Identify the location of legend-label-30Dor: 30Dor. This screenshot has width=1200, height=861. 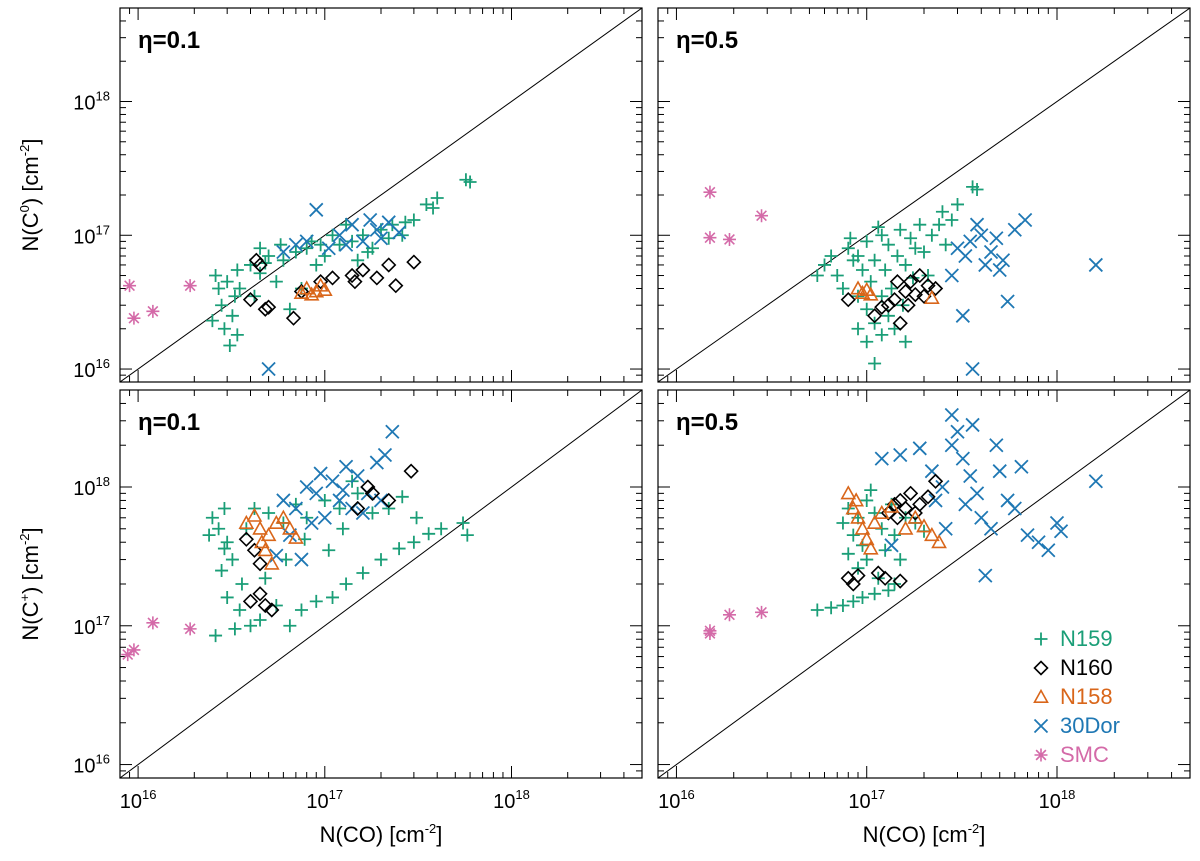
(1090, 725).